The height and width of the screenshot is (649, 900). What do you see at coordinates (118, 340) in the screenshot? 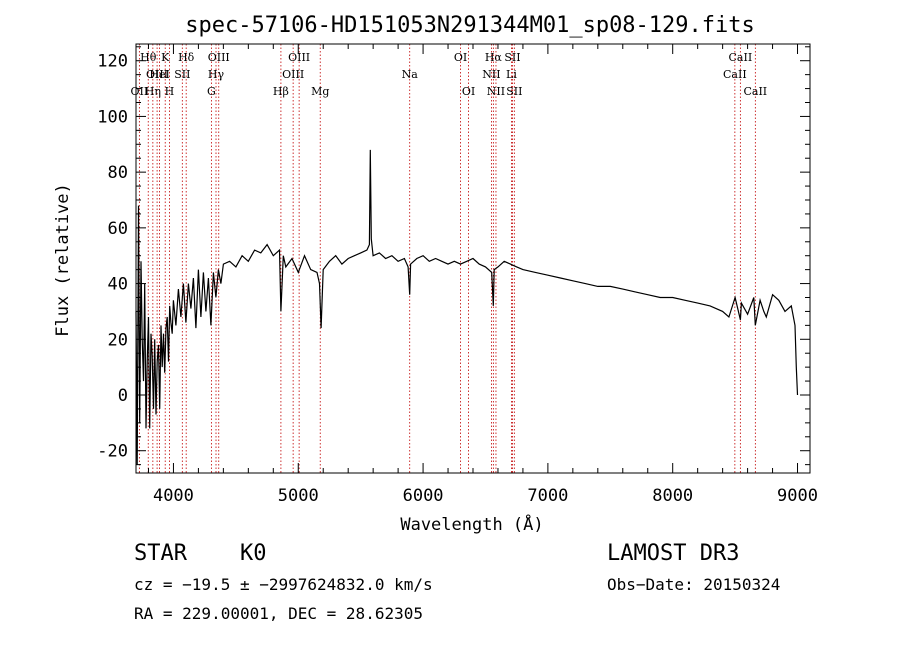
I see `y-tick-label: 20` at bounding box center [118, 340].